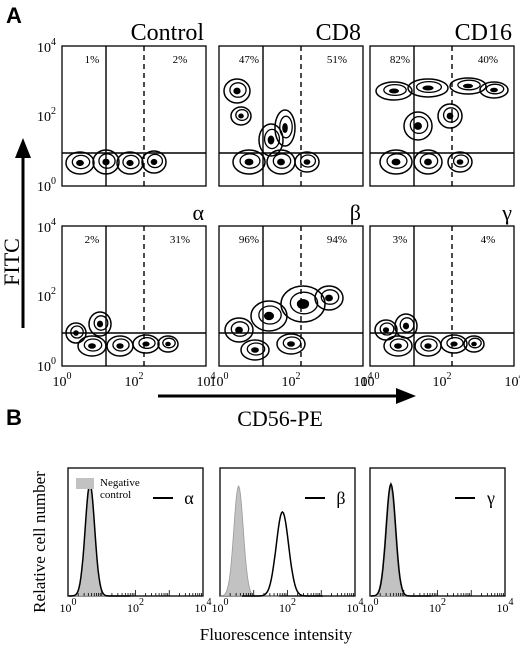  What do you see at coordinates (249, 60) in the screenshot?
I see `left-percentage: 47%` at bounding box center [249, 60].